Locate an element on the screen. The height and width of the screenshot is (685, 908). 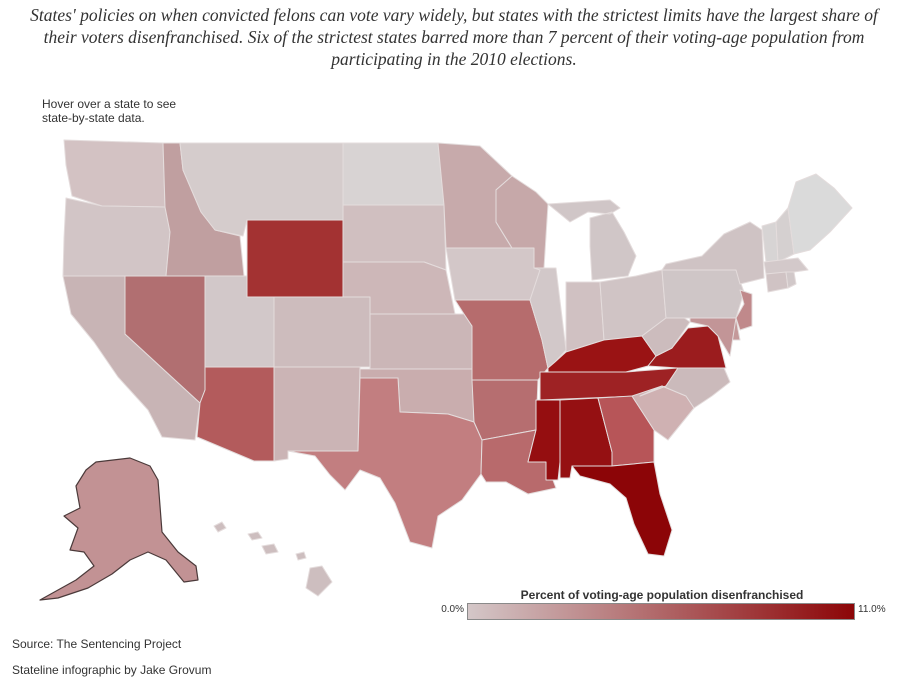
state-new-jersey is located at coordinates (744, 310).